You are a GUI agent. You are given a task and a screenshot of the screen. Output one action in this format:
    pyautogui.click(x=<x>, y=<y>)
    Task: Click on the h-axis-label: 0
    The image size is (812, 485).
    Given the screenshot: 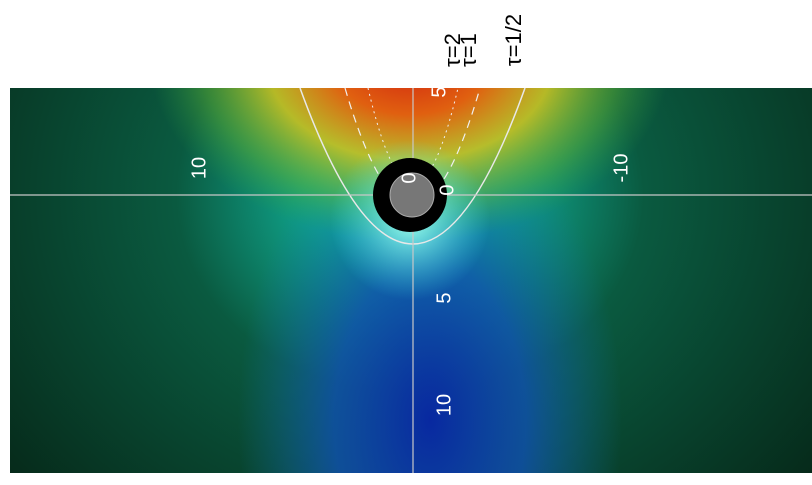 What is the action you would take?
    pyautogui.click(x=409, y=177)
    